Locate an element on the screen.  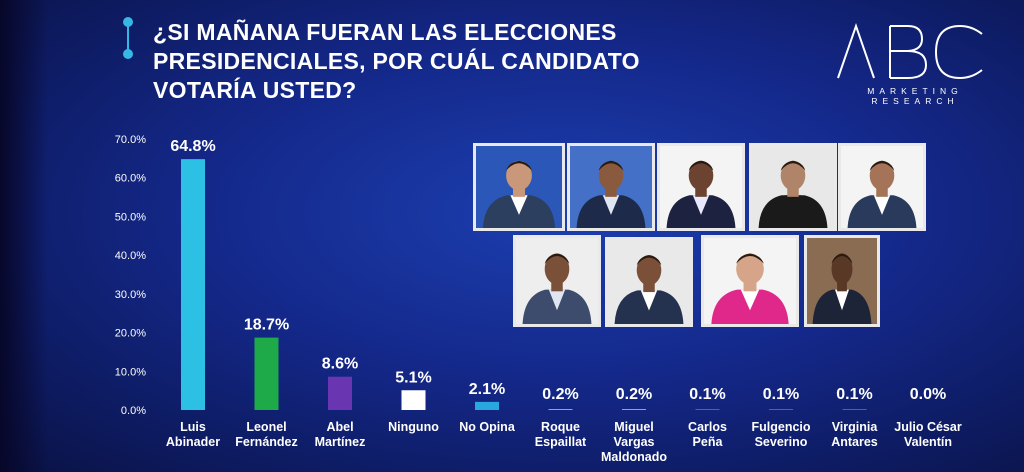
title-line-3: VOTARÍA USTED? is located at coordinates (255, 90).